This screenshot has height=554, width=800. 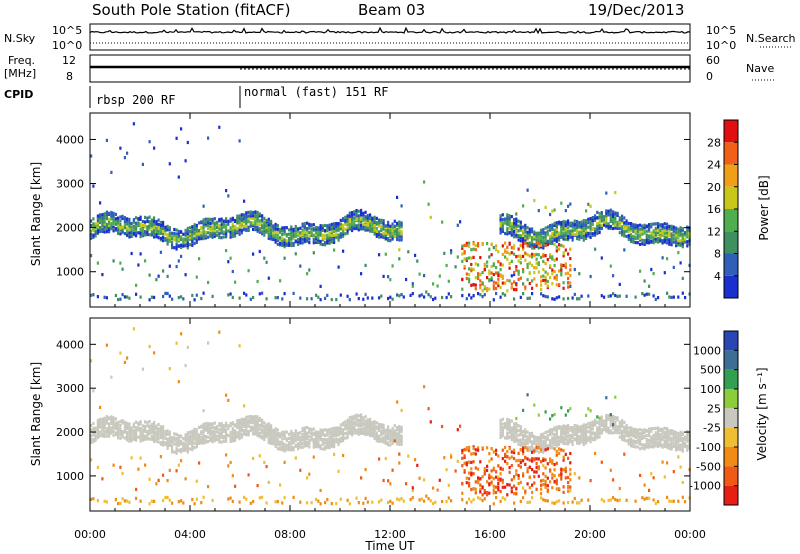 What do you see at coordinates (67, 45) in the screenshot?
I see `noise-left-tick-bottom: 10^0` at bounding box center [67, 45].